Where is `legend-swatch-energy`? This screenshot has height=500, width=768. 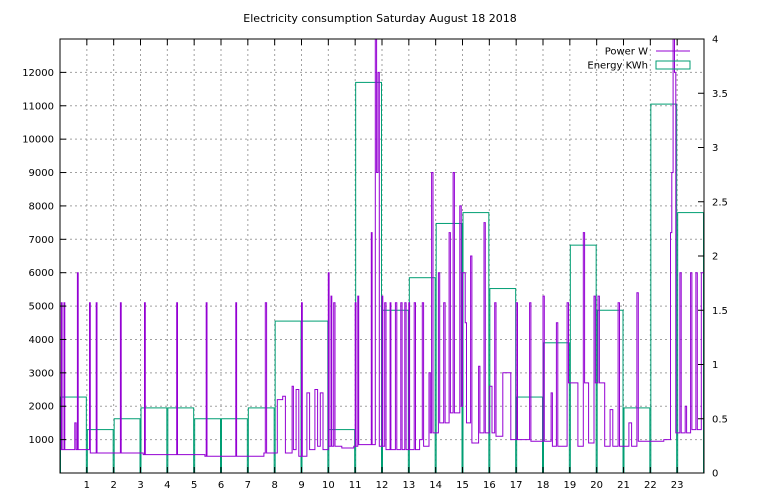 legend-swatch-energy is located at coordinates (673, 65).